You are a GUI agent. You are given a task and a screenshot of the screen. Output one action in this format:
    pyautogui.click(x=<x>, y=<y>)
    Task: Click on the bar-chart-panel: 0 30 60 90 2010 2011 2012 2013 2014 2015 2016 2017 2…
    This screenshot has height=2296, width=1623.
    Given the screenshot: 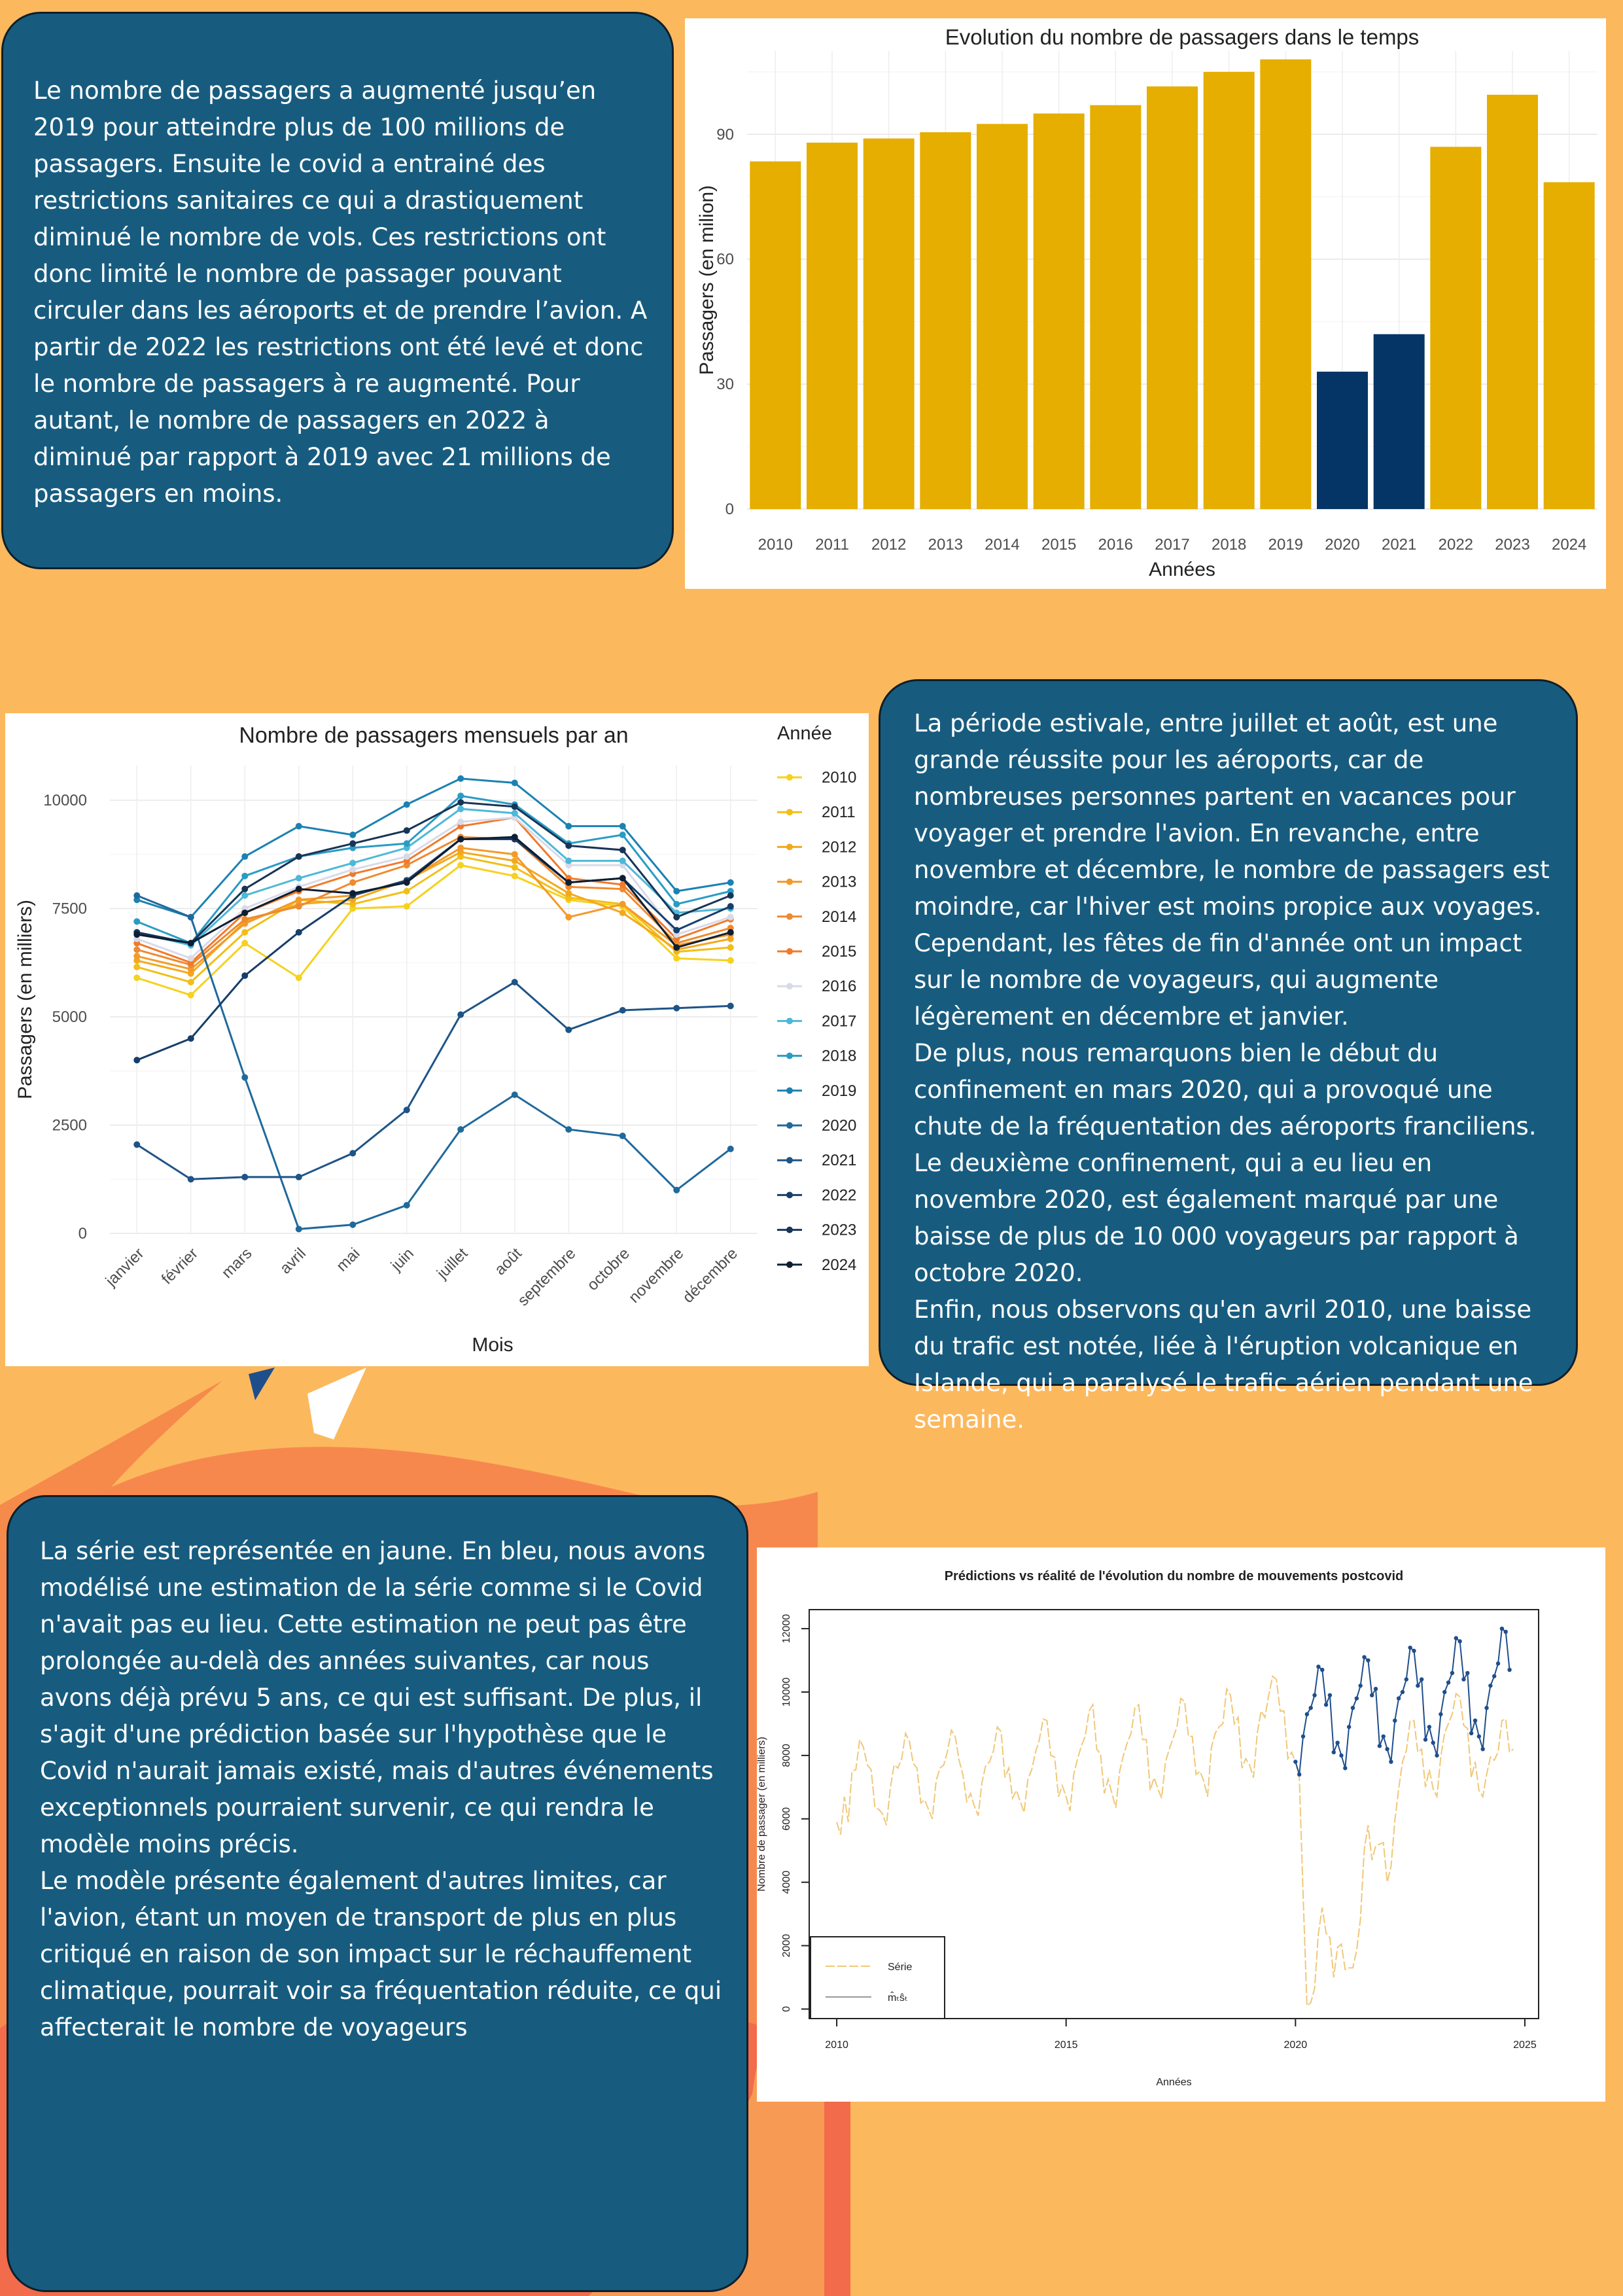 What is the action you would take?
    pyautogui.click(x=1146, y=303)
    